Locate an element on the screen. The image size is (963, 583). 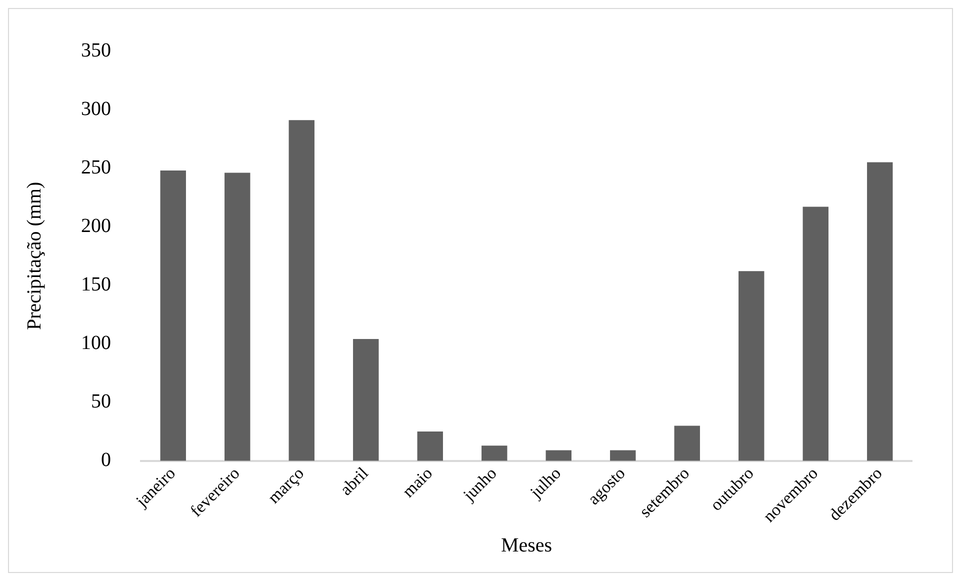
y-tick-label: 100 is located at coordinates (96, 343).